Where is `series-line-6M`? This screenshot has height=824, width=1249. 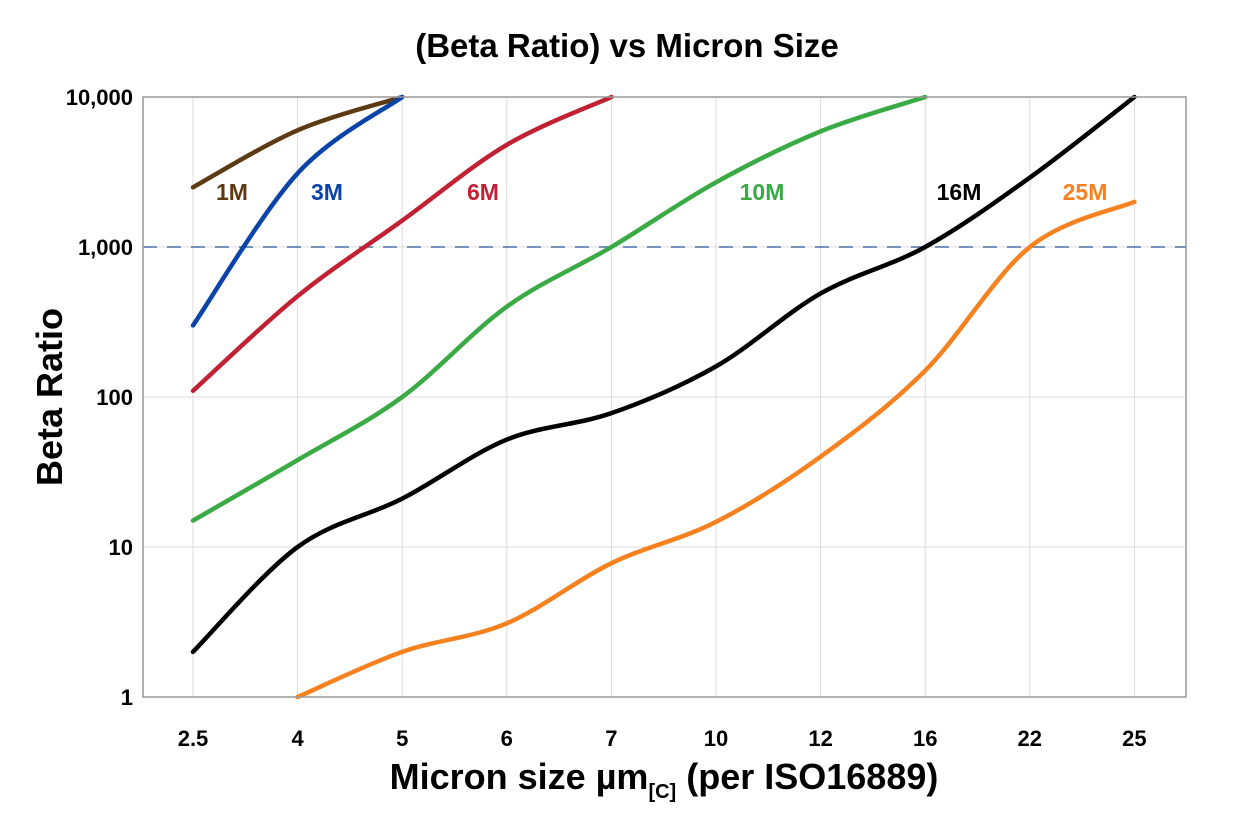 series-line-6M is located at coordinates (402, 244).